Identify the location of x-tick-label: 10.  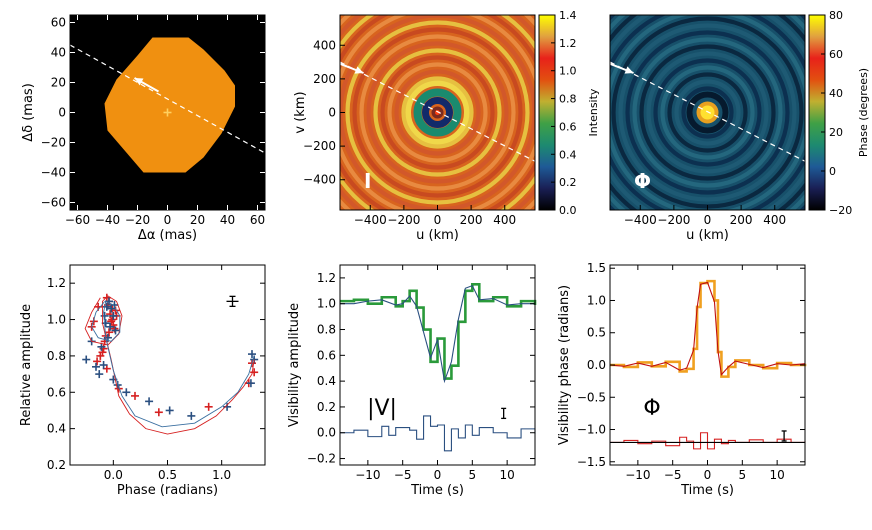
(777, 475).